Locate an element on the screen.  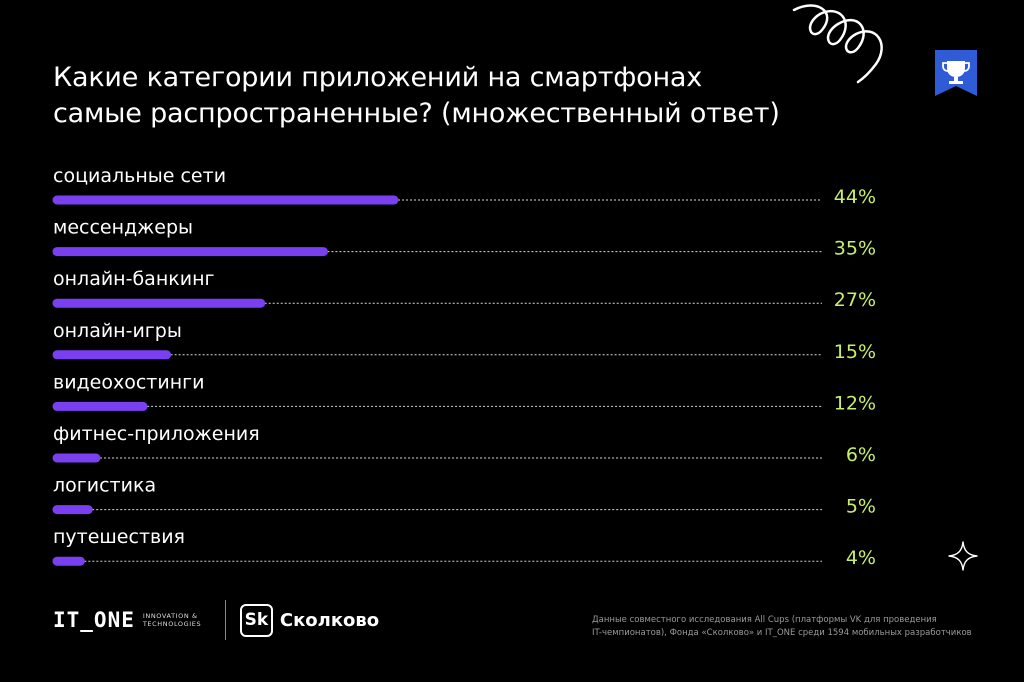
skolkovo-mark: Sk is located at coordinates (256, 620).